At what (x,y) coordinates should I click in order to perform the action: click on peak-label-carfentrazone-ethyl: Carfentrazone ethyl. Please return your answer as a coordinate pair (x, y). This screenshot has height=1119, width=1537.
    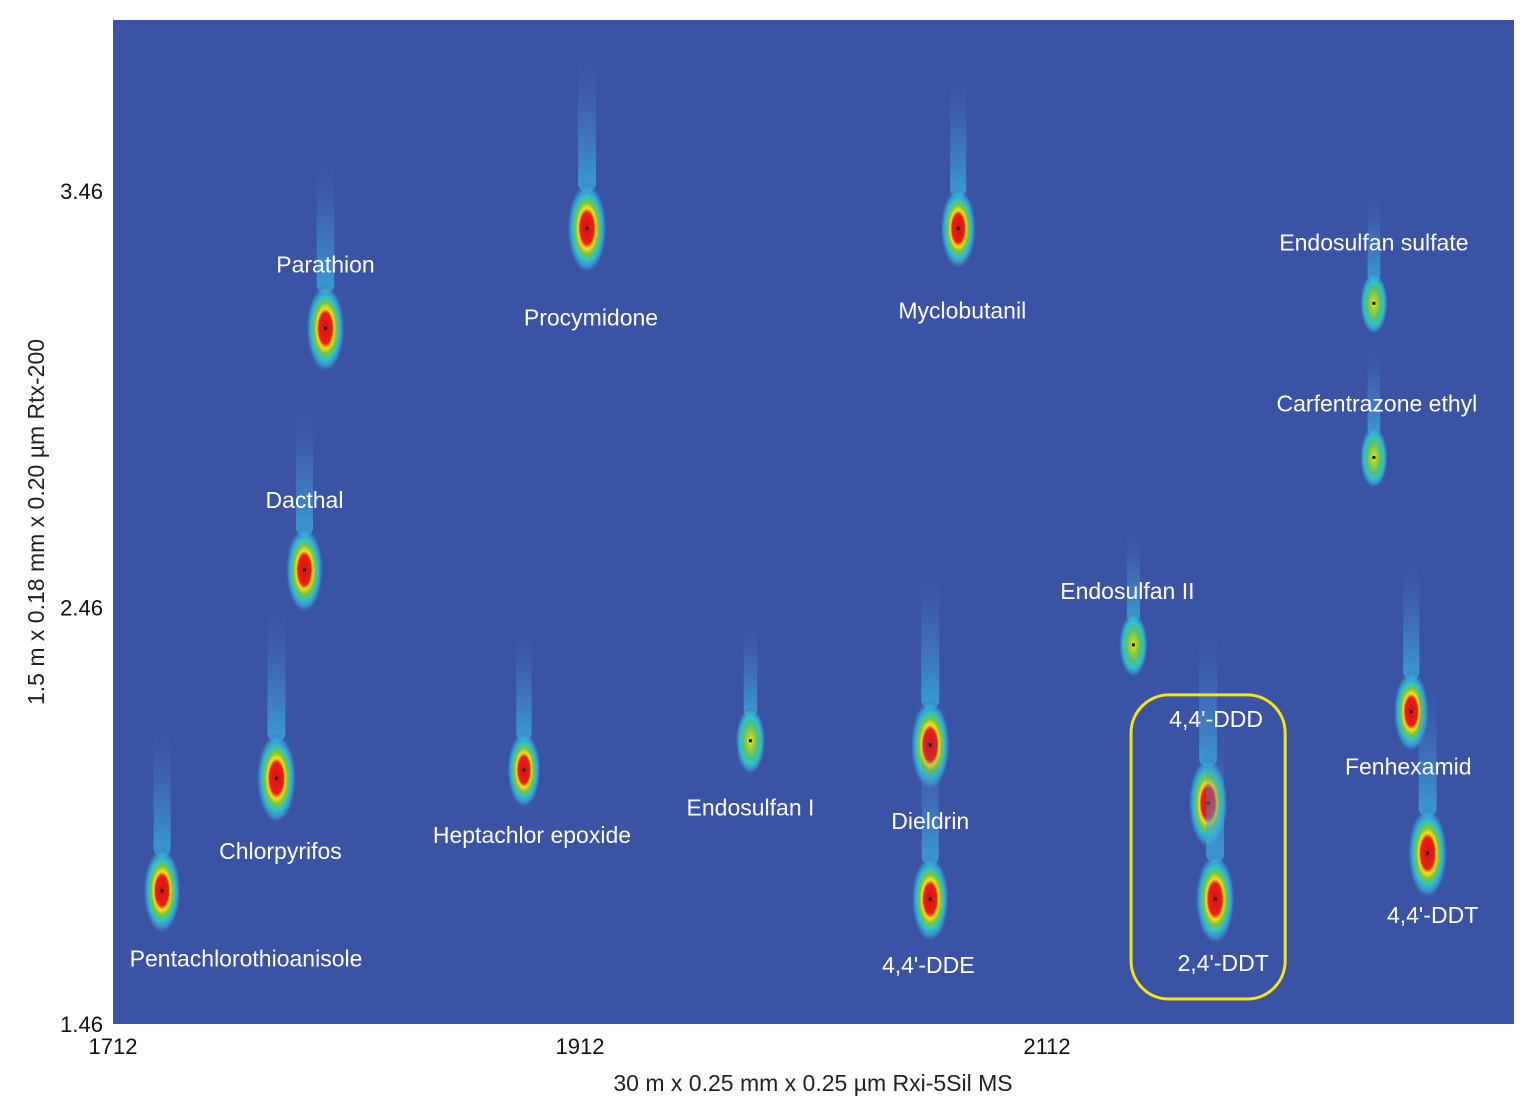
    Looking at the image, I should click on (1377, 403).